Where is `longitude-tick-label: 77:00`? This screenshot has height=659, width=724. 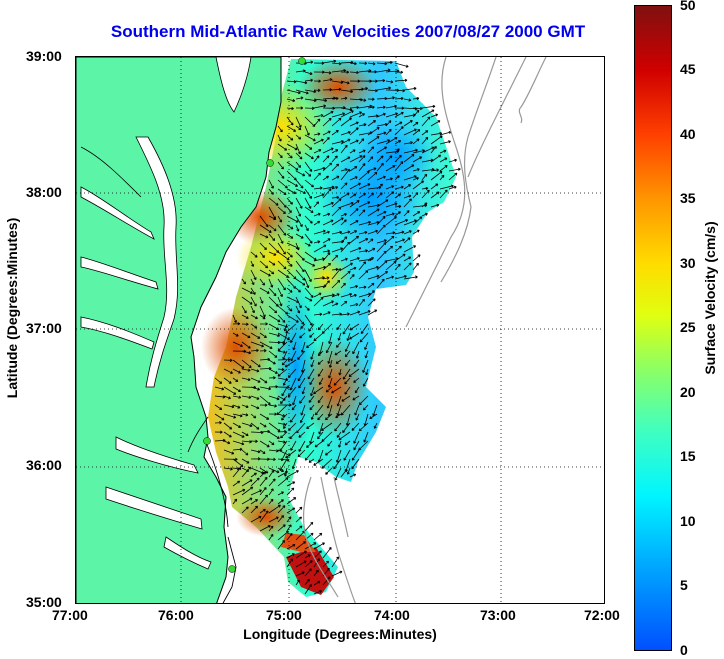 longitude-tick-label: 77:00 is located at coordinates (70, 615).